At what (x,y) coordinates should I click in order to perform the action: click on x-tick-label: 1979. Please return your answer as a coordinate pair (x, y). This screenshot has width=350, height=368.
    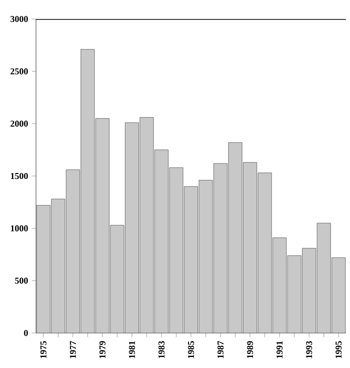
    Looking at the image, I should click on (102, 349).